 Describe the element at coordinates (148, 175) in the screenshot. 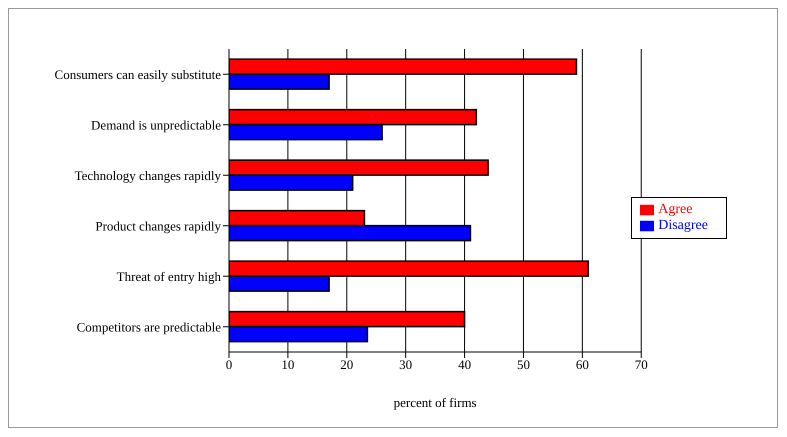

I see `y-tick-label: Technology changes rapidly` at that location.